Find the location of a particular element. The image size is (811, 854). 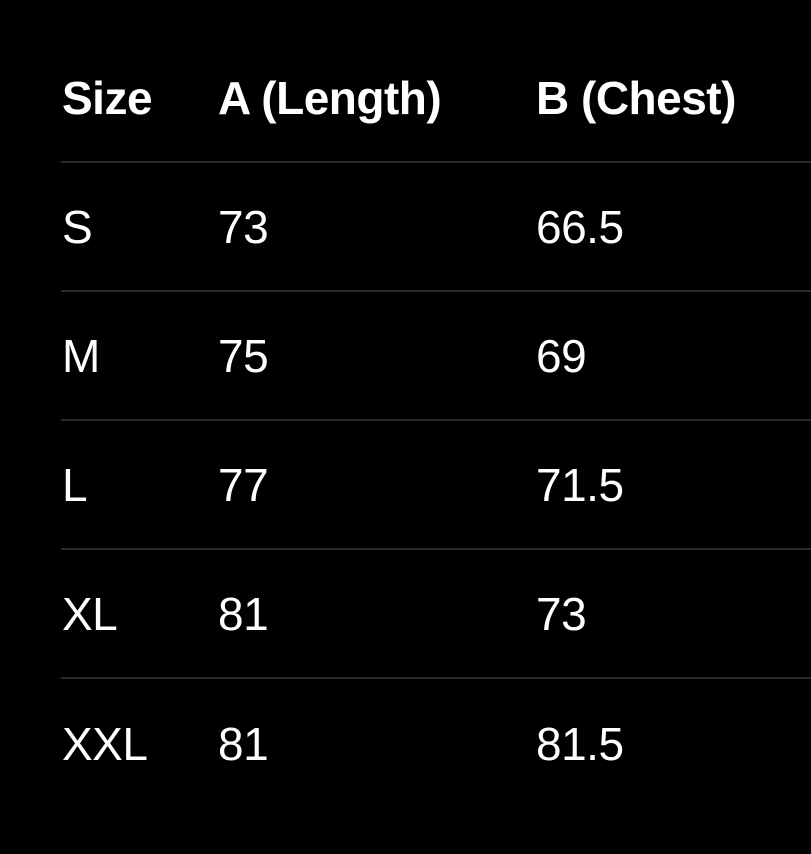

cell-chest: 71.5 is located at coordinates (580, 484).